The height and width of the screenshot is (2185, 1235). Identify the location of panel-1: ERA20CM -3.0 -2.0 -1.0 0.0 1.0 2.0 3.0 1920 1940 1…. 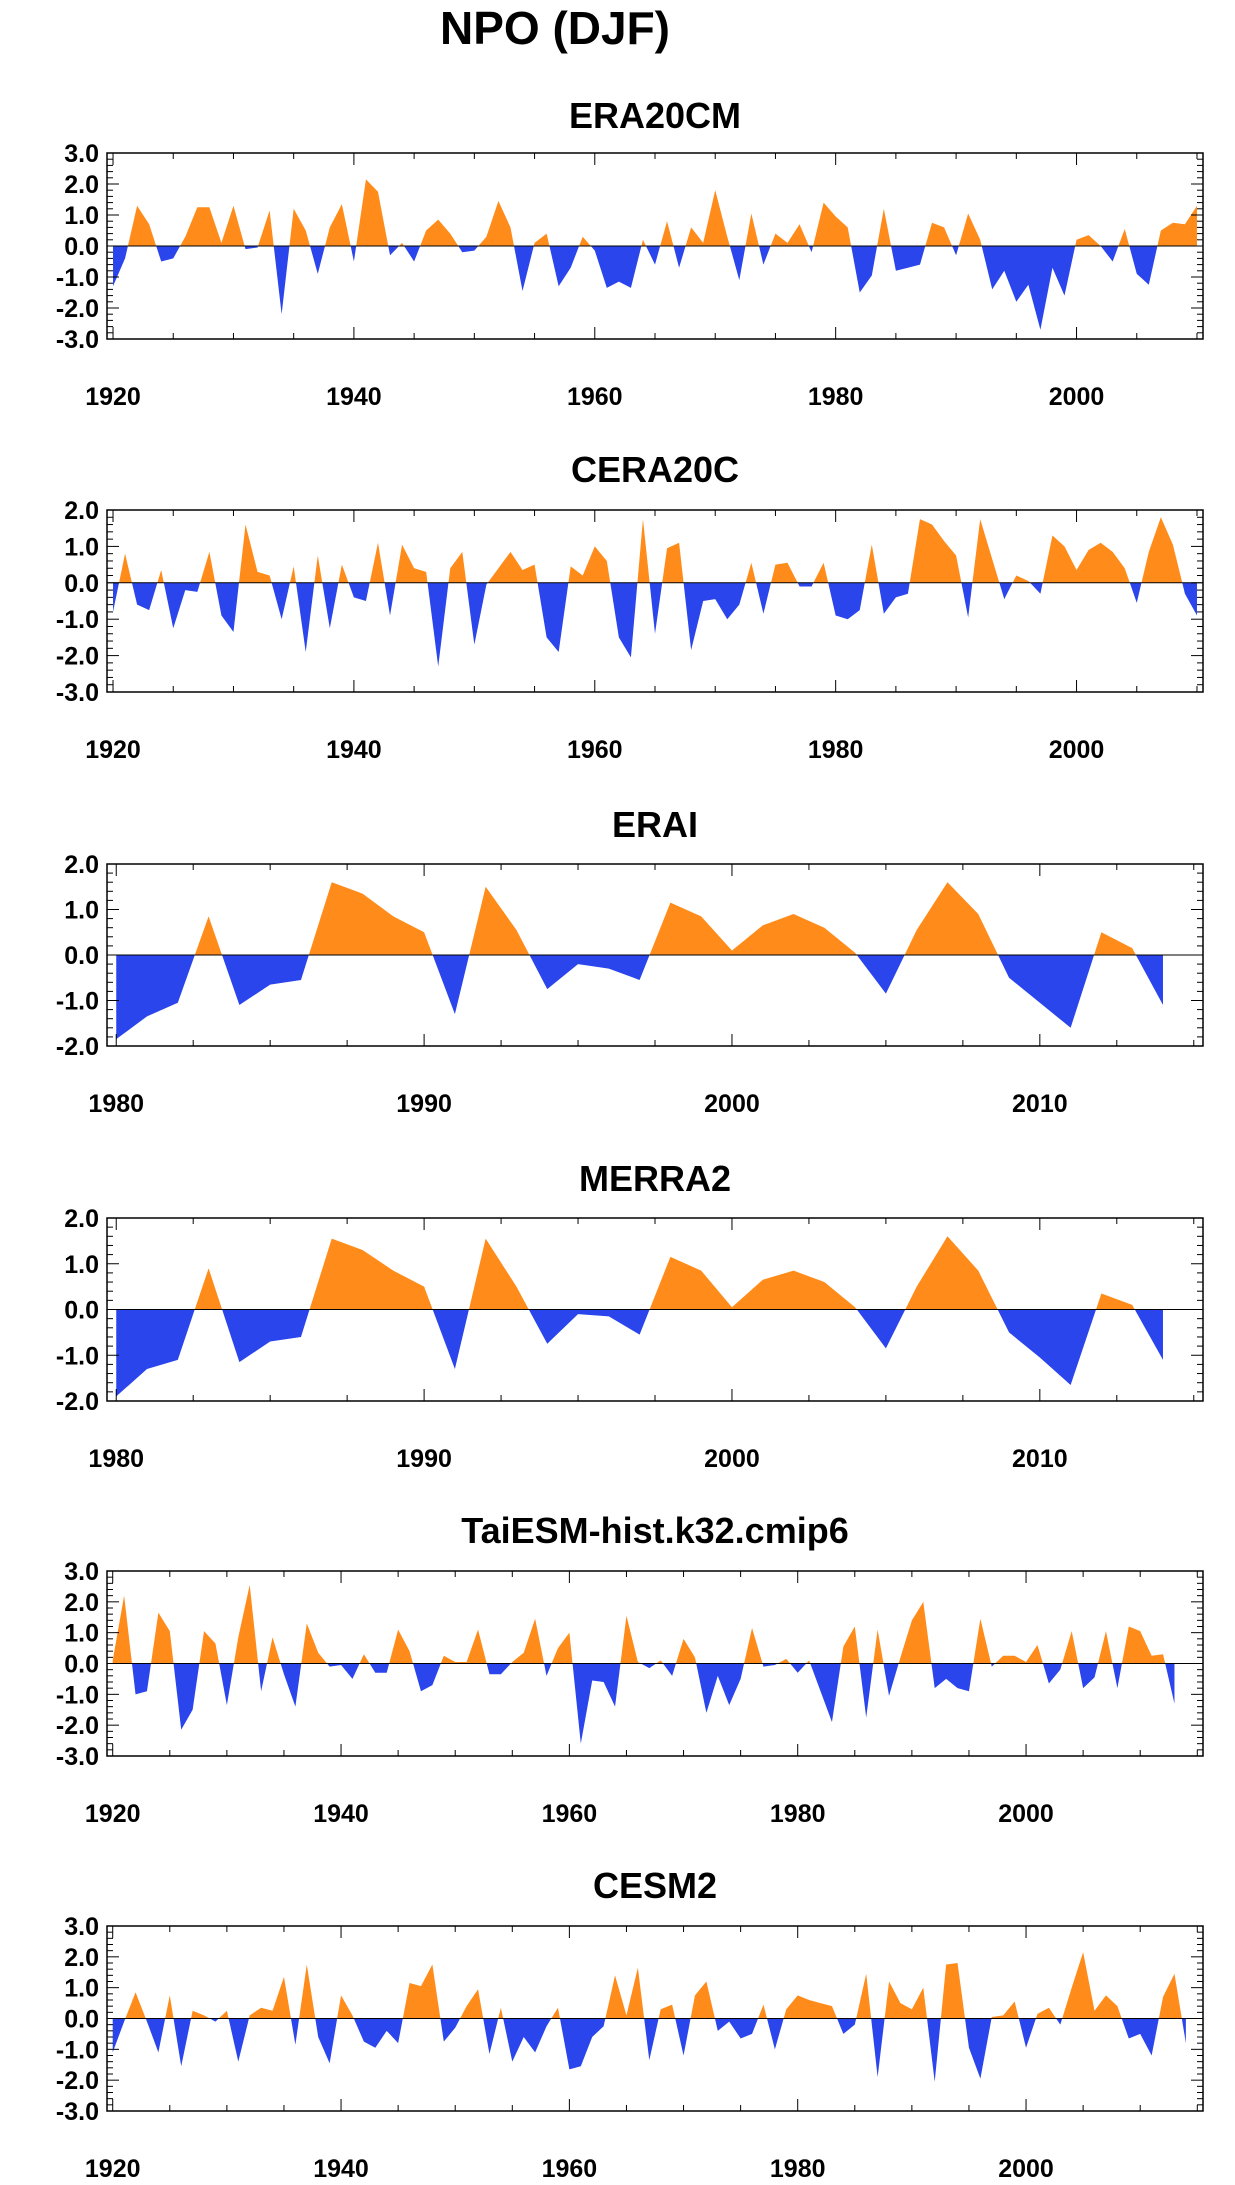
(630, 253).